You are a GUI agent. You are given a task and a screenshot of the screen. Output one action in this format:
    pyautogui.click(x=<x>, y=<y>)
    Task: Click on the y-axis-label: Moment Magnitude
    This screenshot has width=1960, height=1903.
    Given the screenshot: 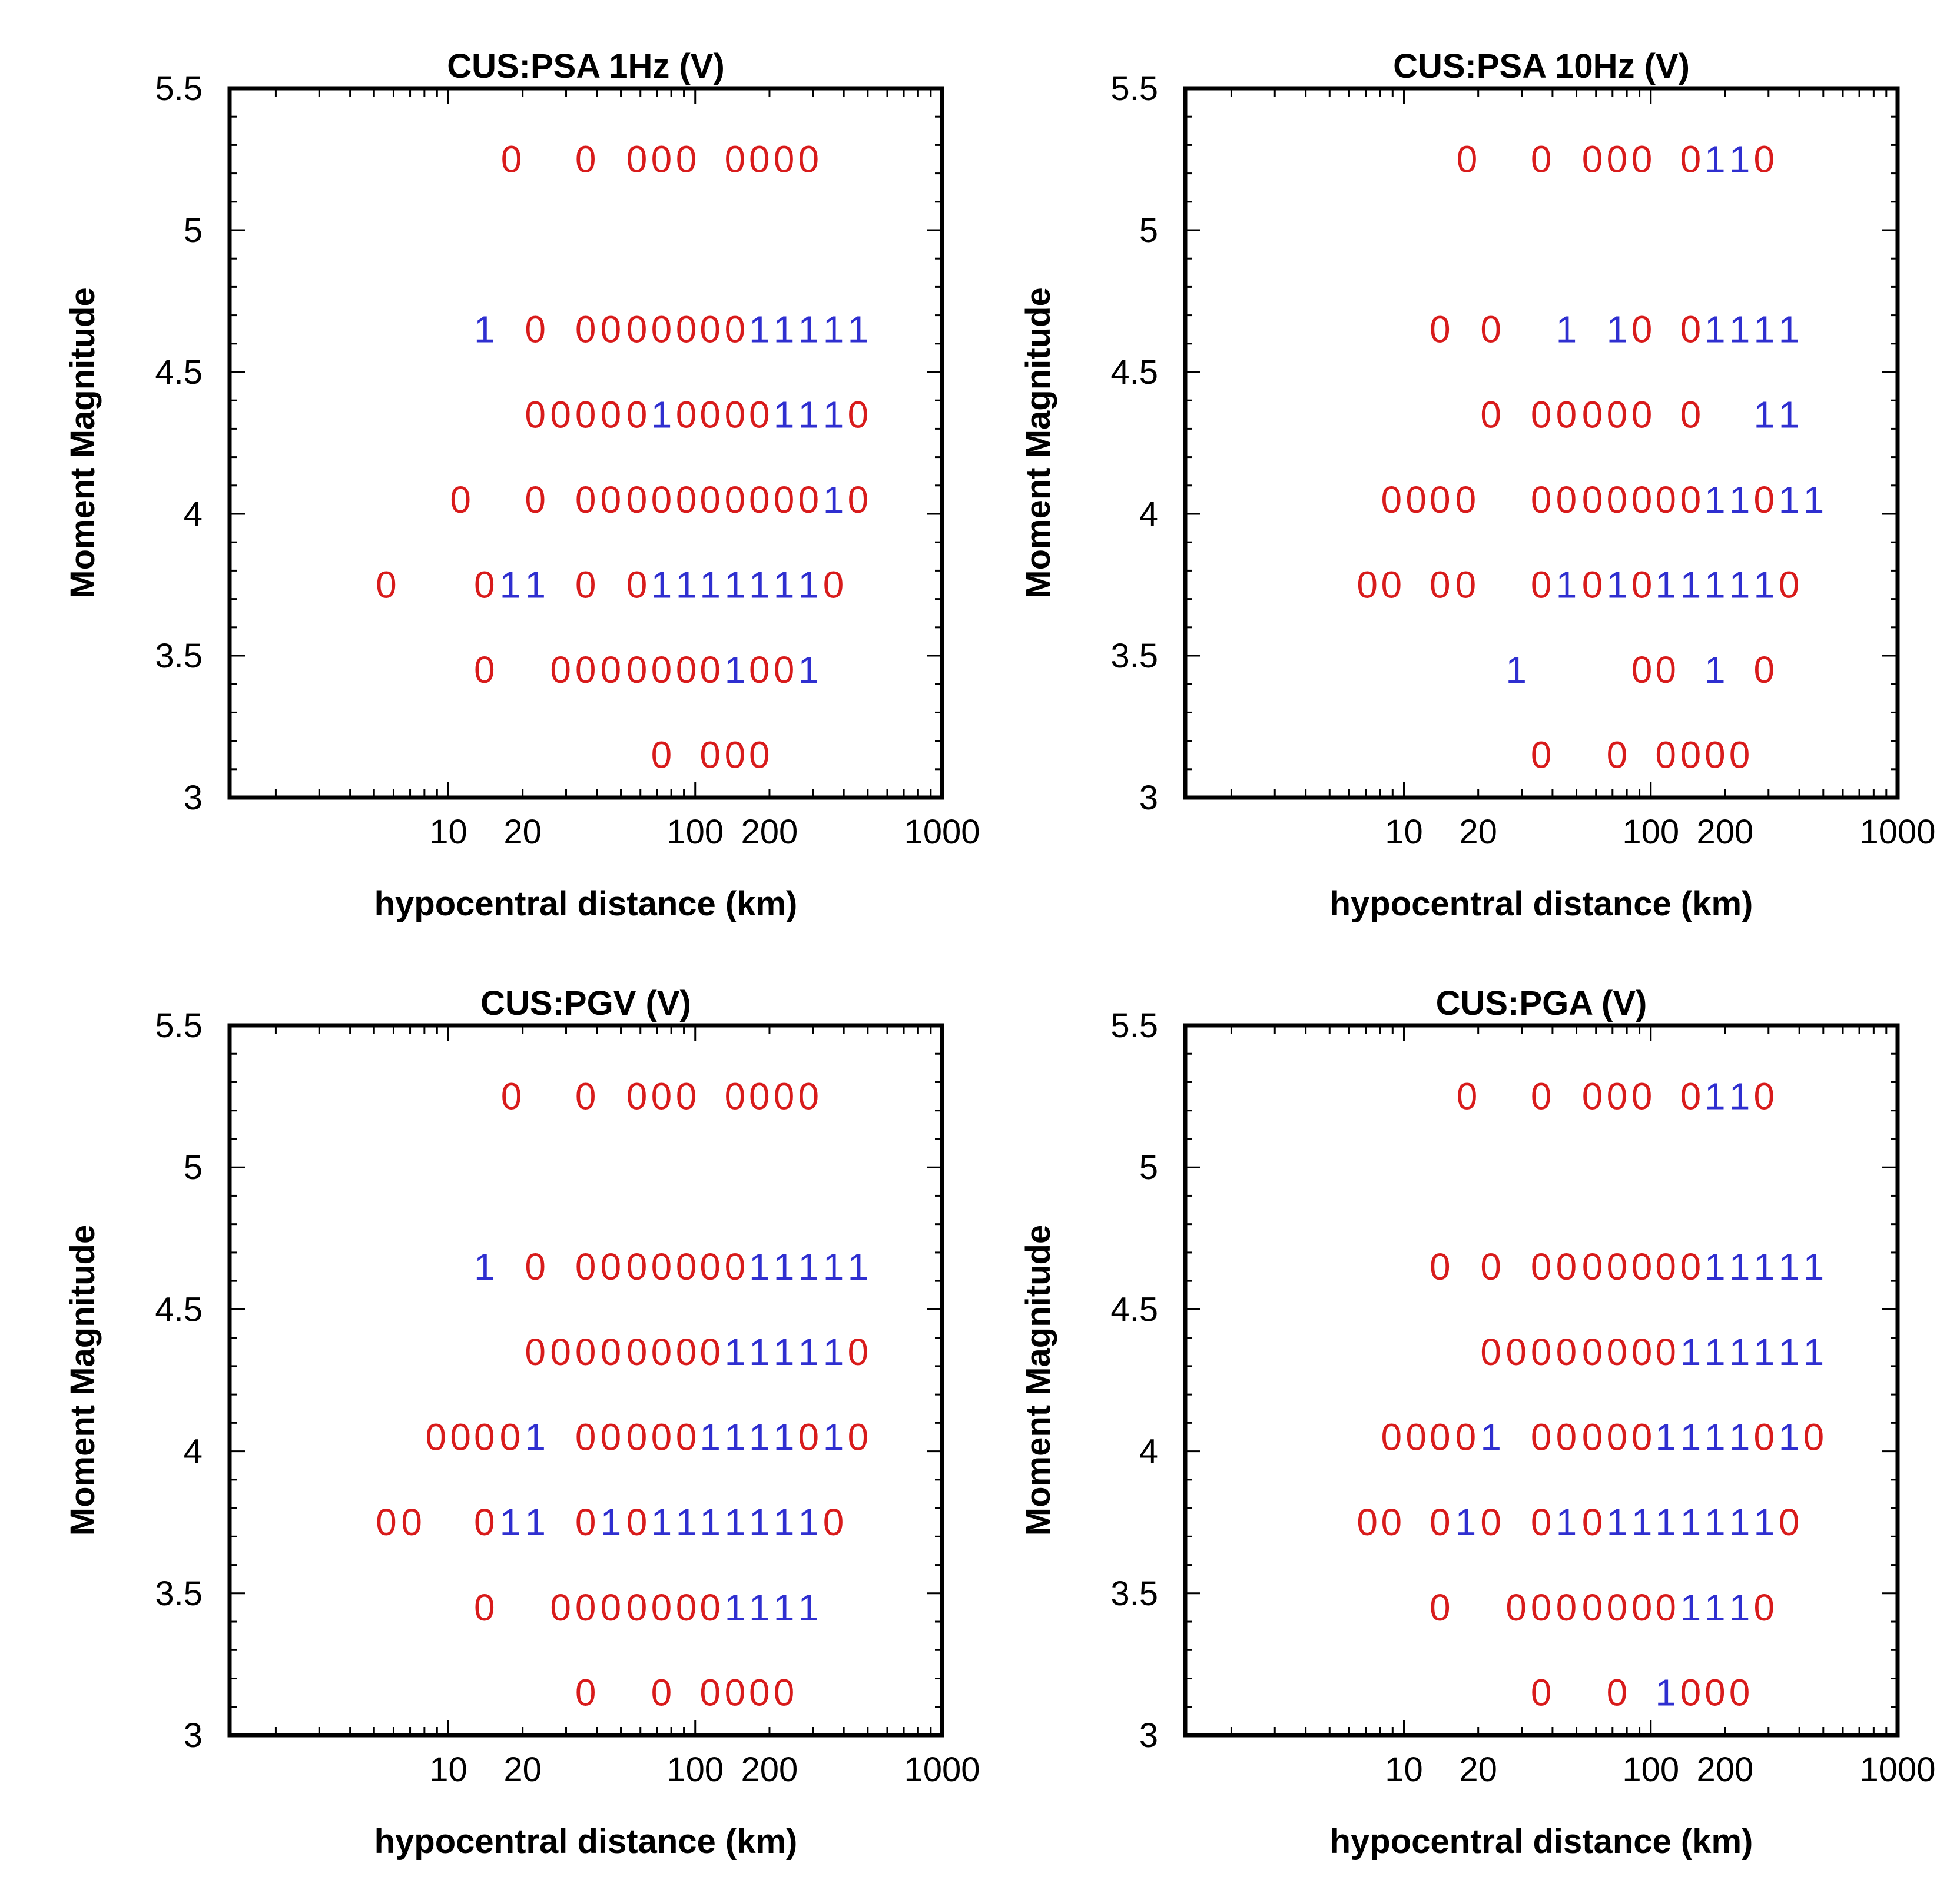 What is the action you would take?
    pyautogui.click(x=1038, y=442)
    